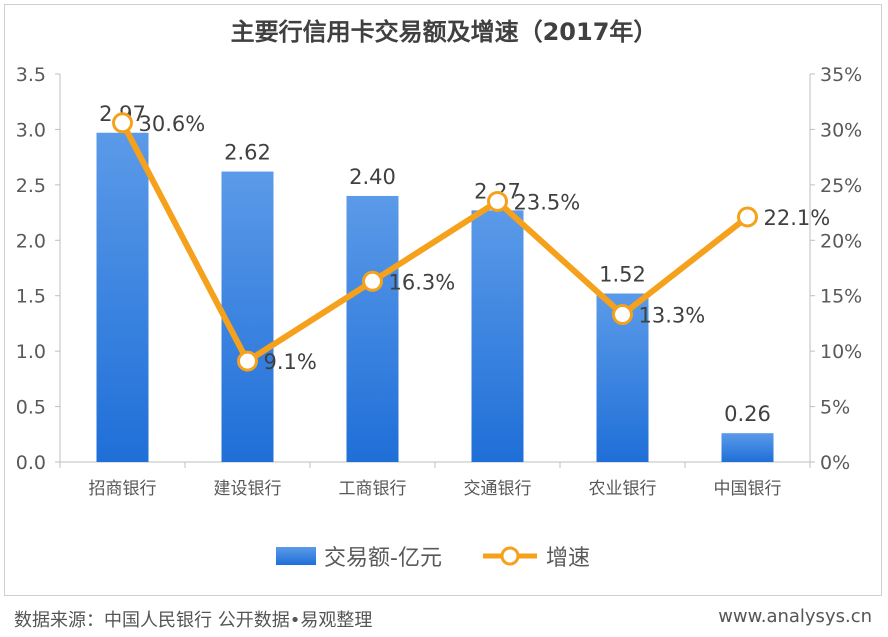  Describe the element at coordinates (841, 75) in the screenshot. I see `right-axis-tick-label: 35%` at that location.